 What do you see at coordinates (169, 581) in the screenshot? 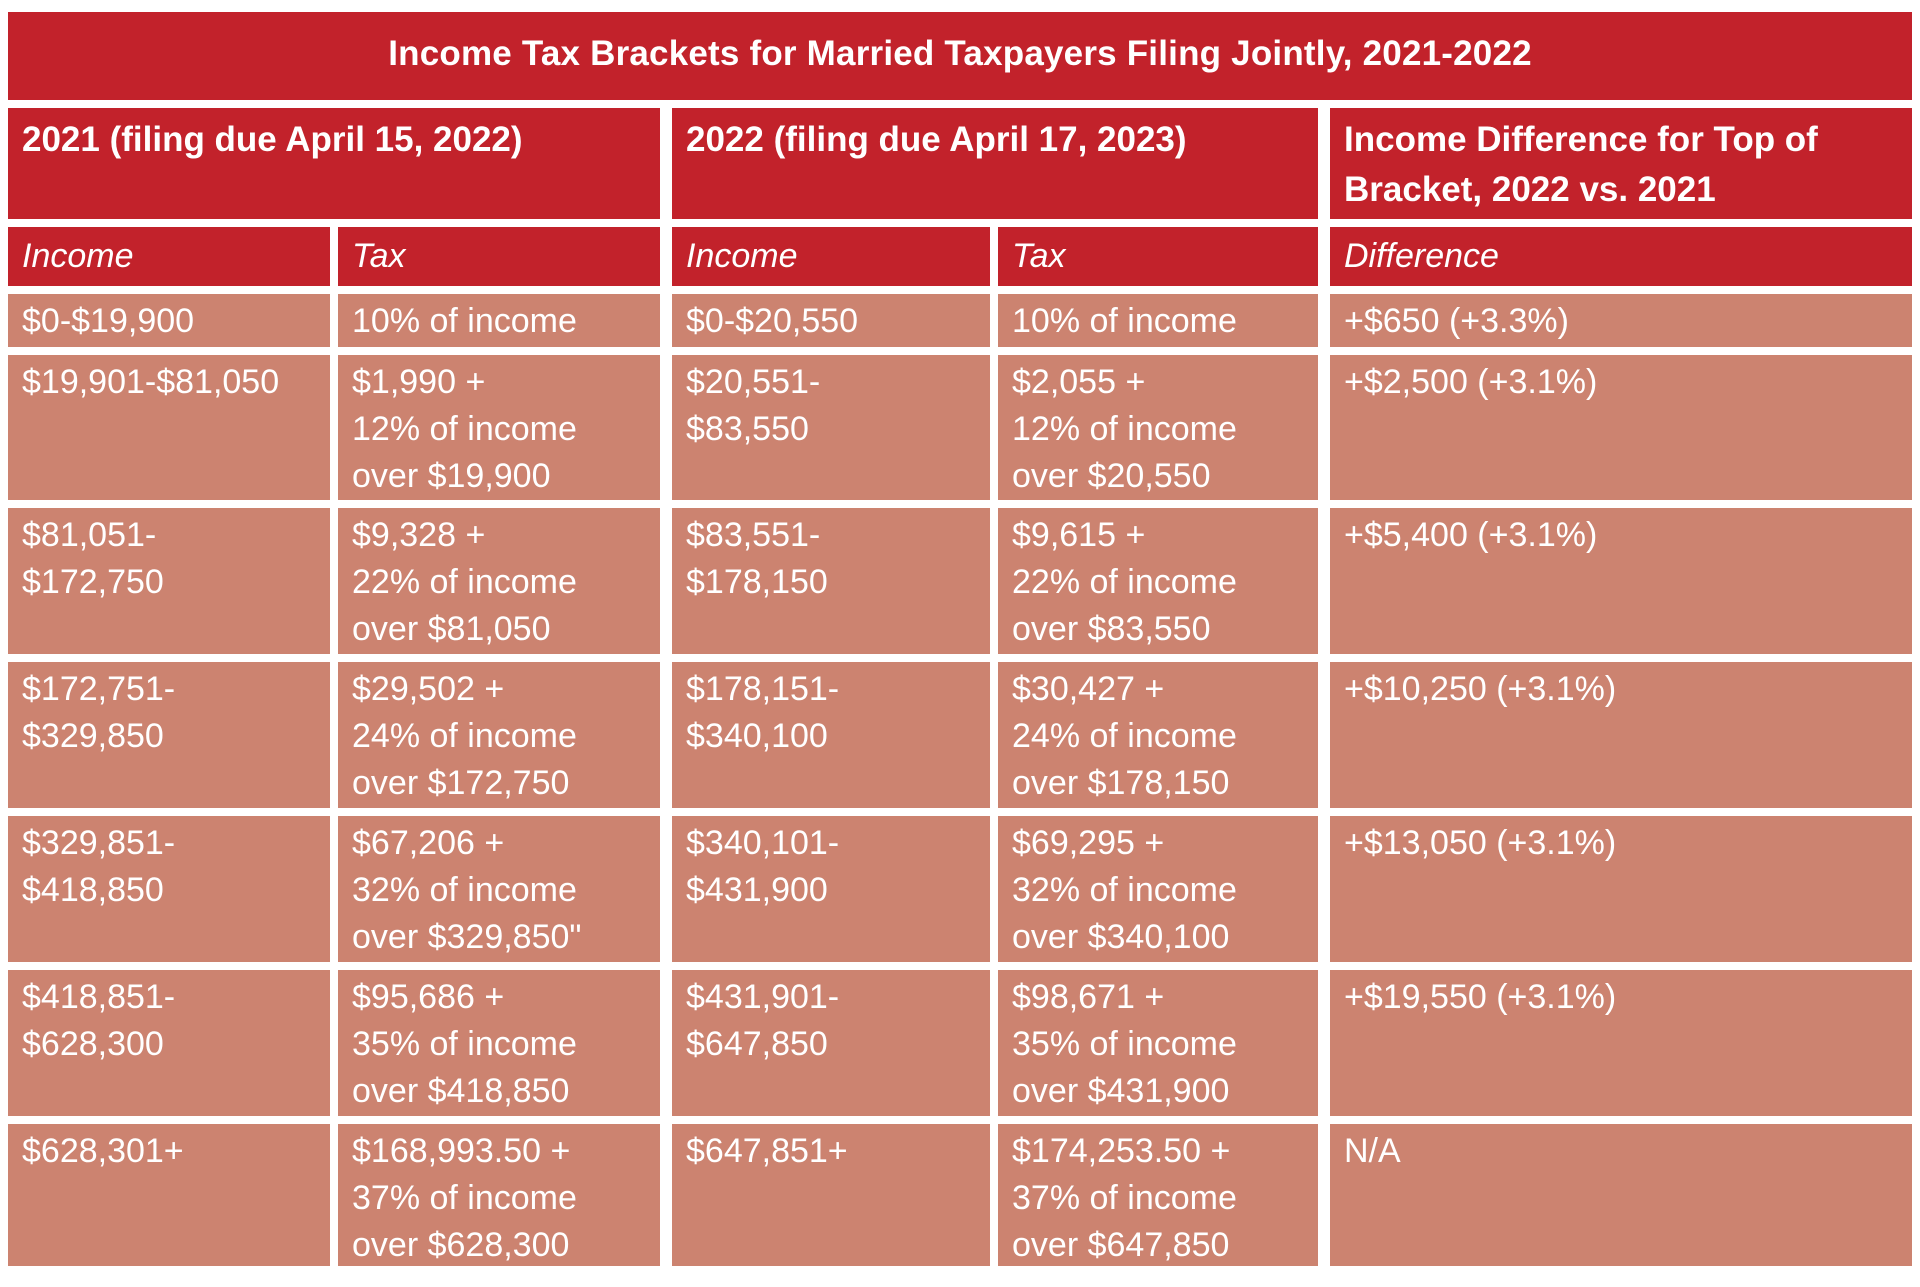
I see `table-cell: $81,051- $172,750` at bounding box center [169, 581].